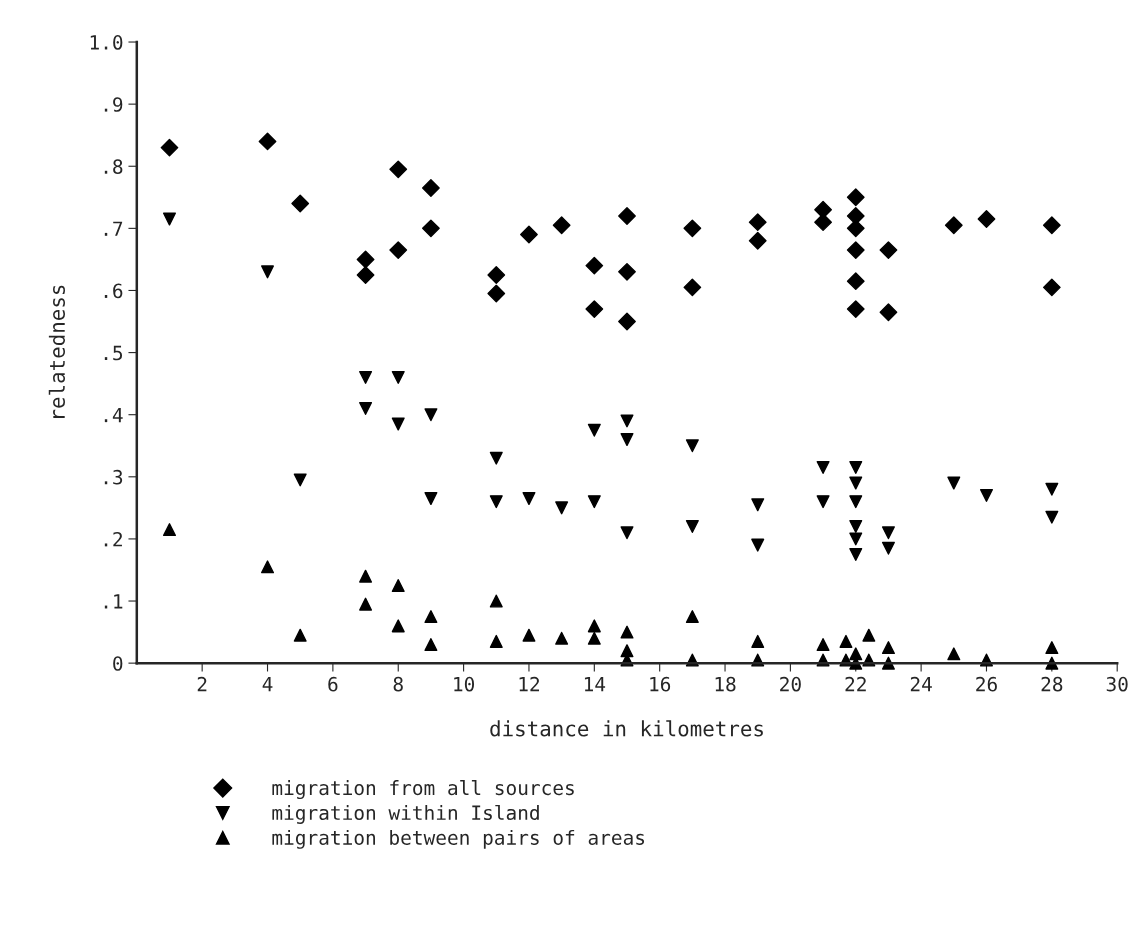 Image resolution: width=1140 pixels, height=934 pixels. Describe the element at coordinates (113, 539) in the screenshot. I see `y-tick-label: .2` at that location.